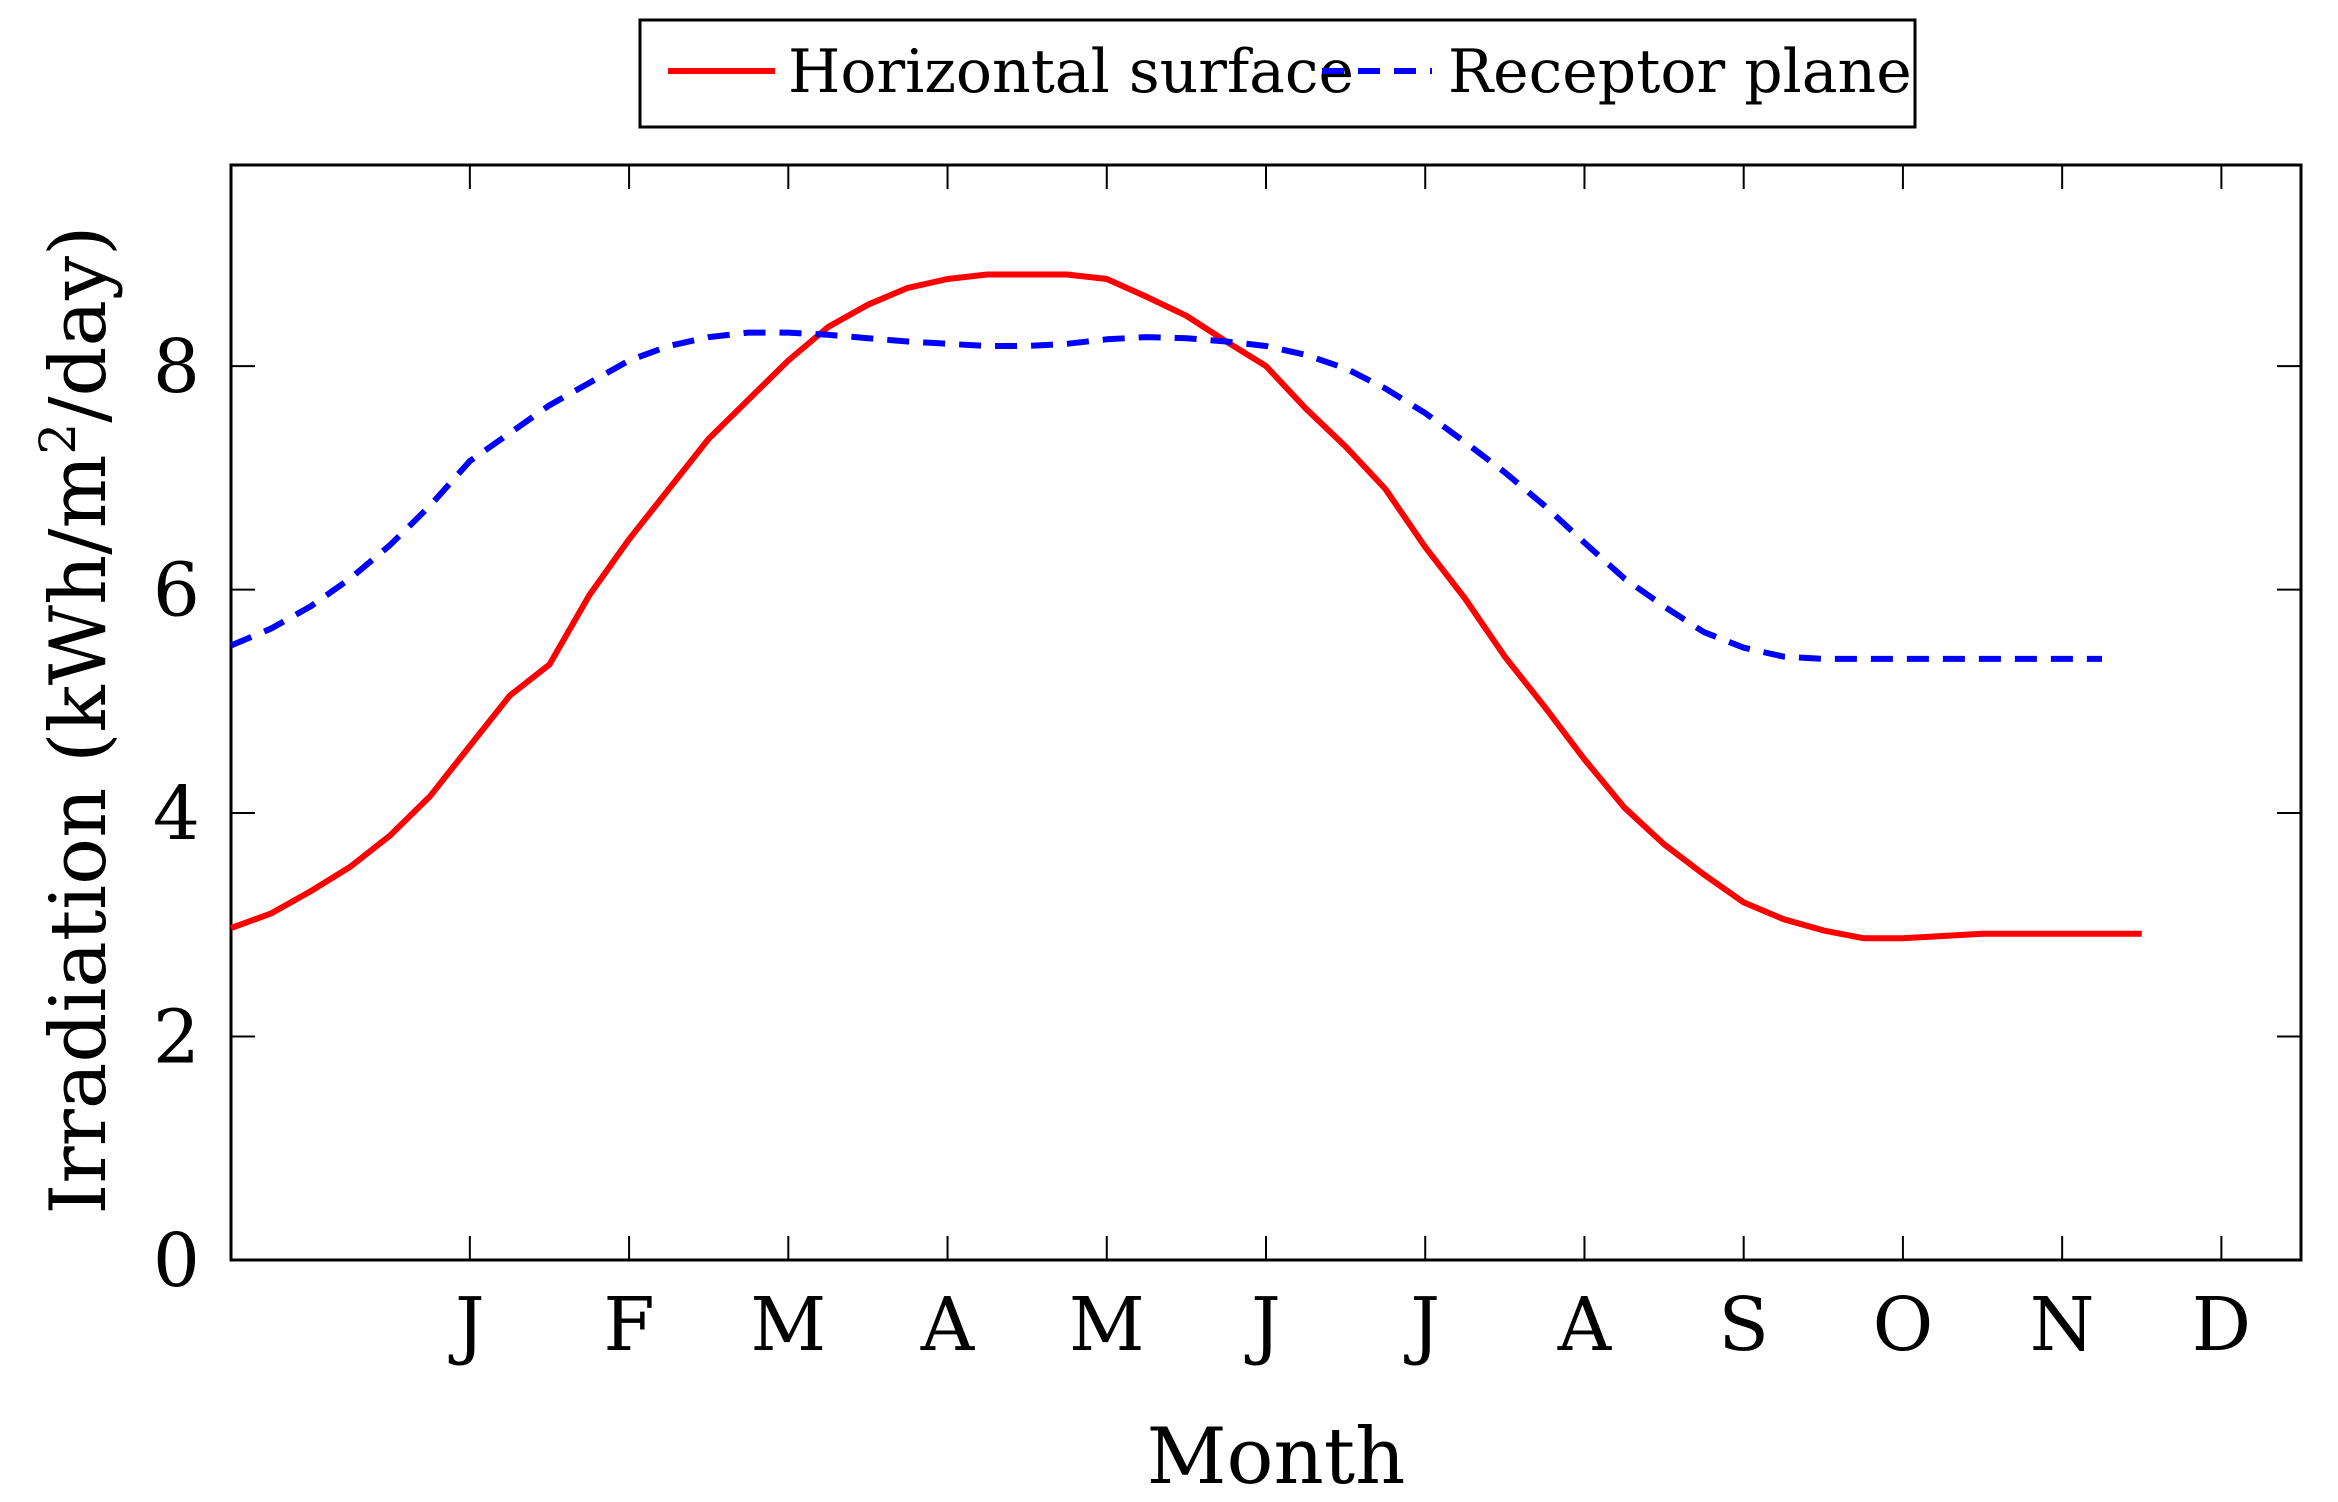  What do you see at coordinates (628, 1325) in the screenshot?
I see `x-tick-label: F` at bounding box center [628, 1325].